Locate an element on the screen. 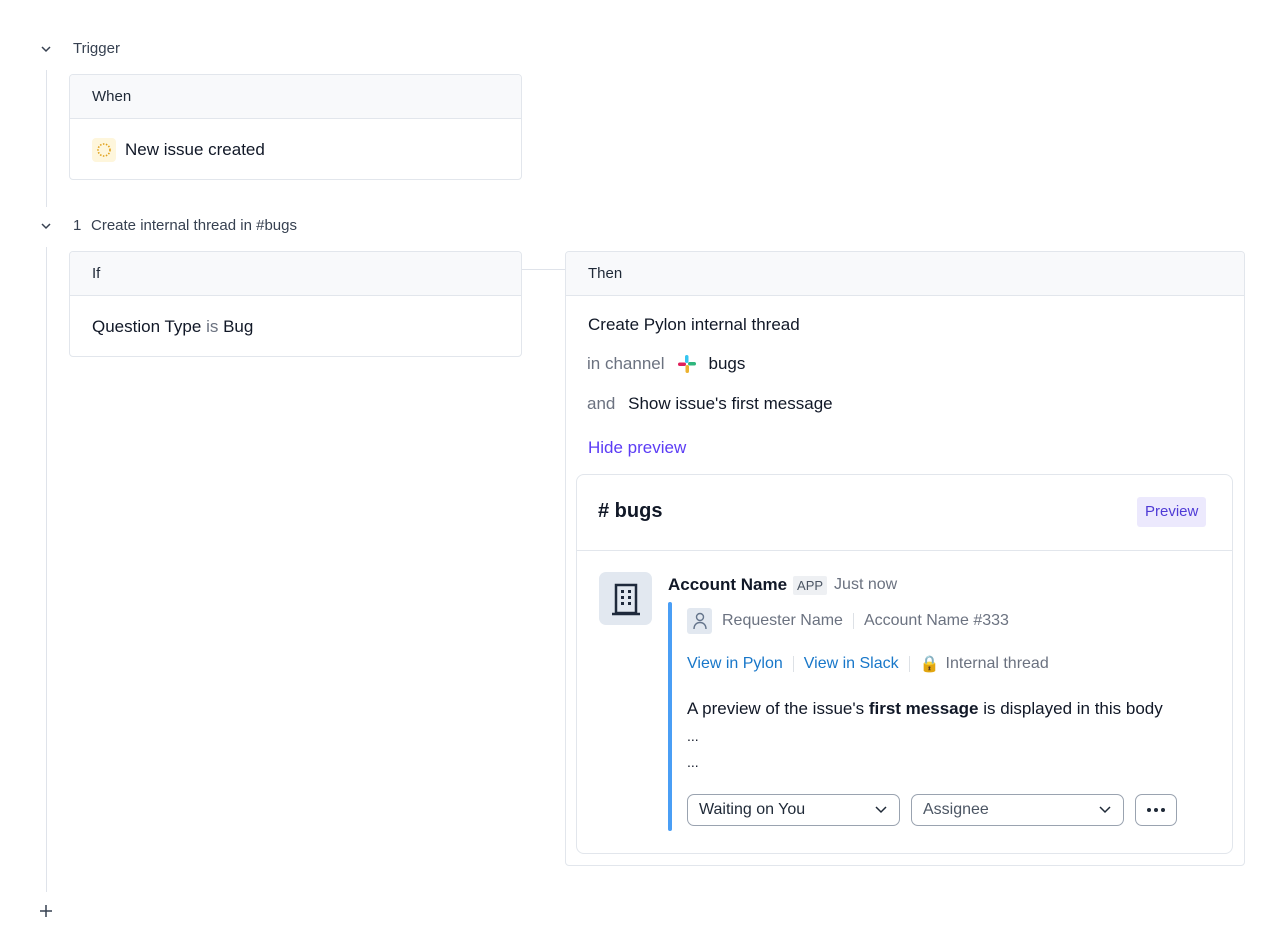  channel-name: bugs is located at coordinates (727, 363).